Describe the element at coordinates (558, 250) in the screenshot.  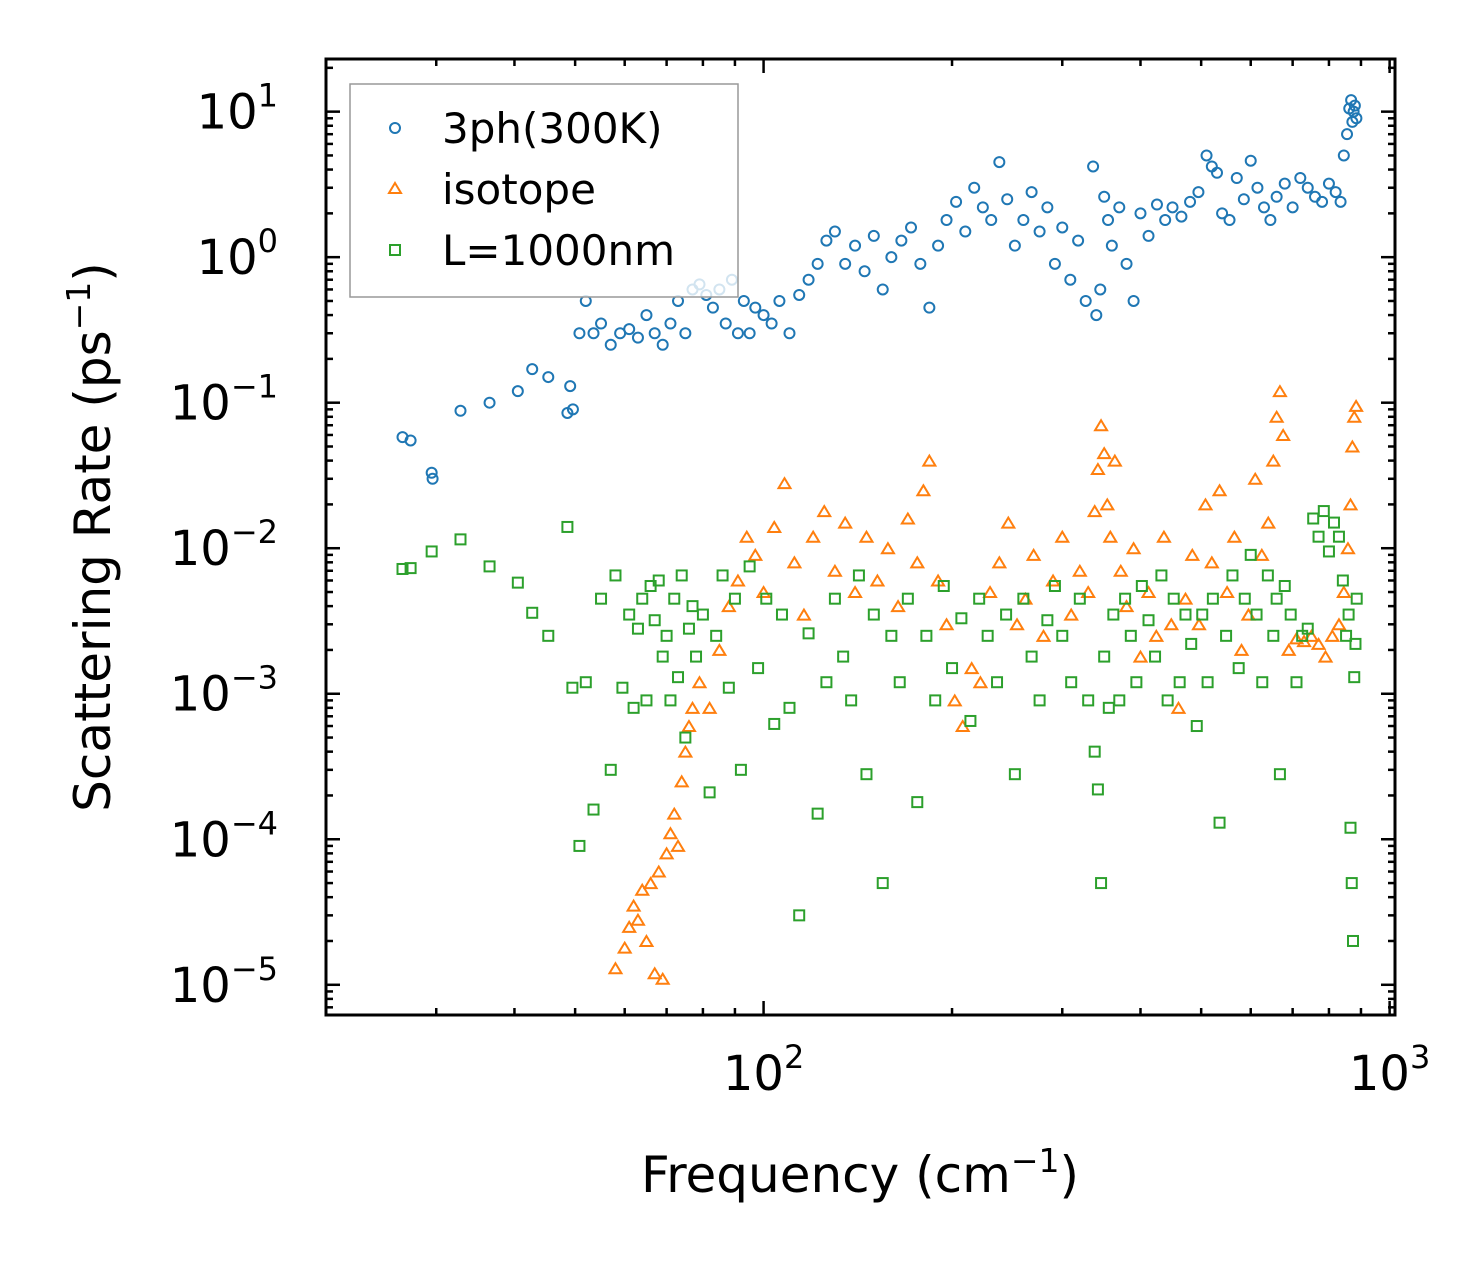
I see `legend-label-l1000nm: L=1000nm` at that location.